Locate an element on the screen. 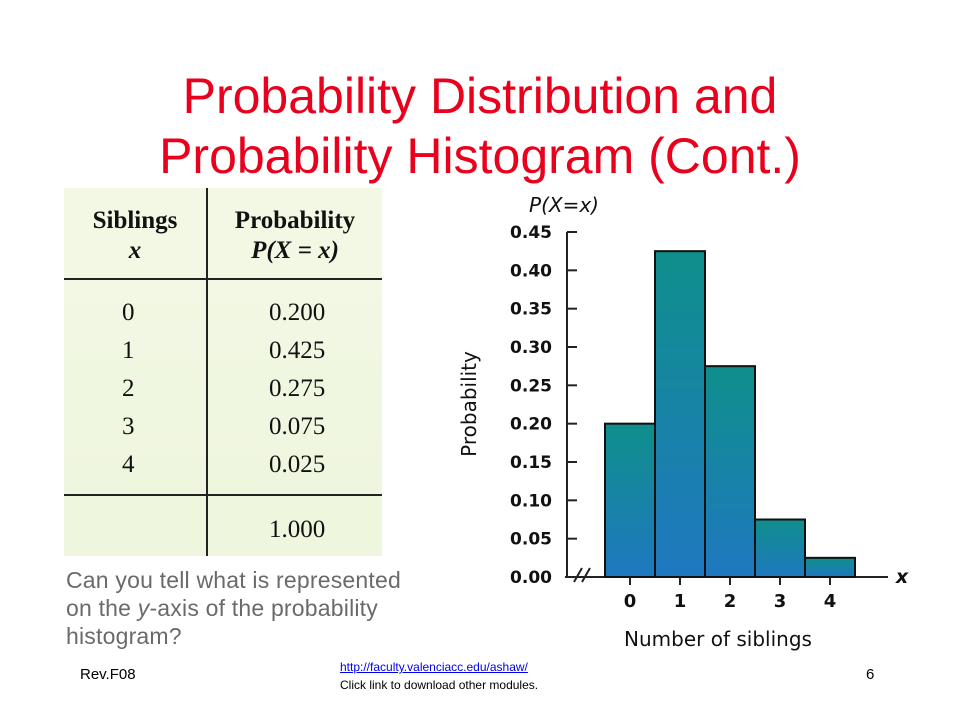 Image resolution: width=960 pixels, height=720 pixels. table-cell-p: 0.025 is located at coordinates (297, 464).